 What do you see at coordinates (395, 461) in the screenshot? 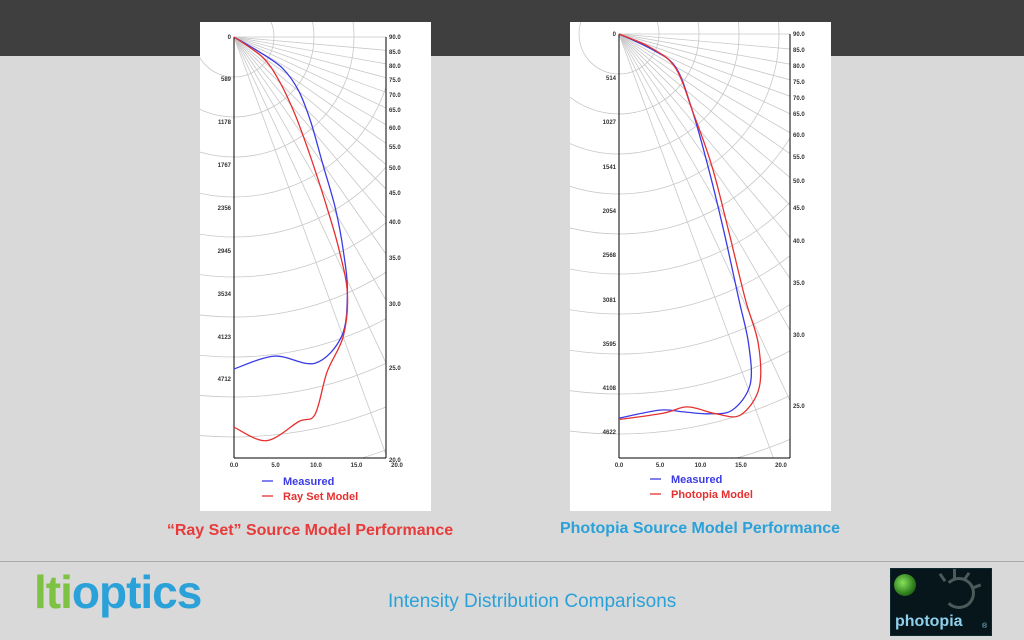
I see `angle-label: 20.0` at bounding box center [395, 461].